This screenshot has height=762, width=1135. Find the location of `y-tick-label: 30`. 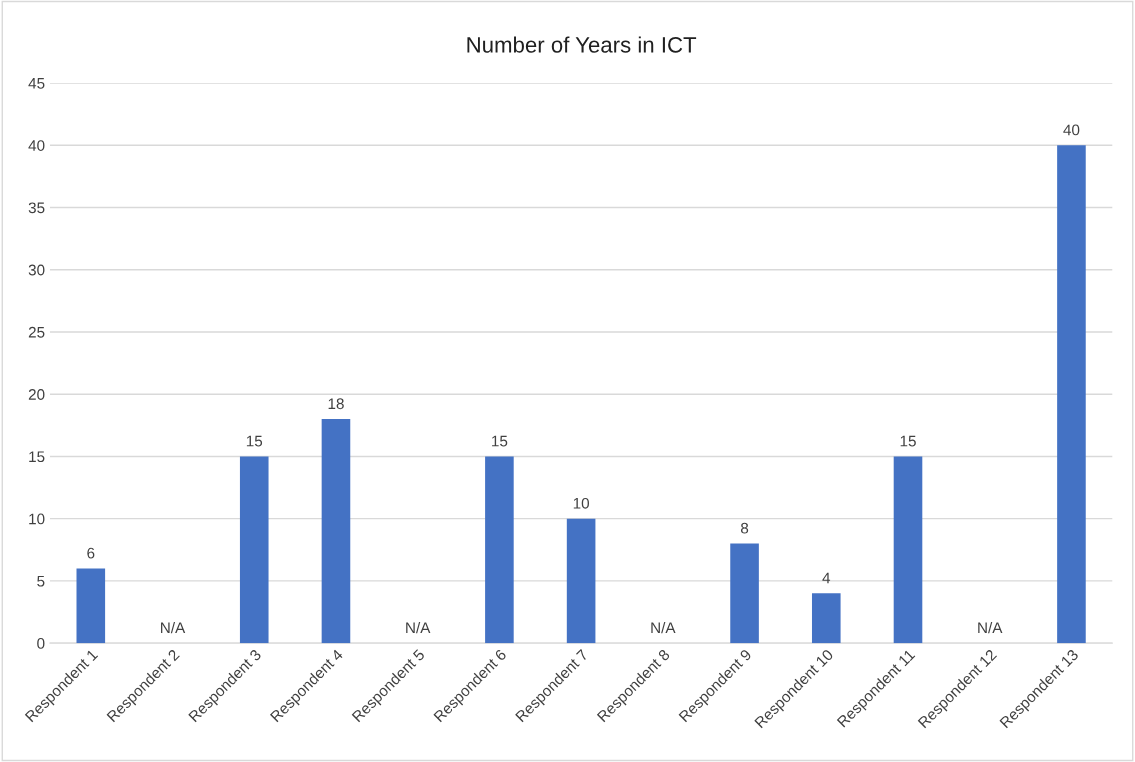

y-tick-label: 30 is located at coordinates (36, 270).